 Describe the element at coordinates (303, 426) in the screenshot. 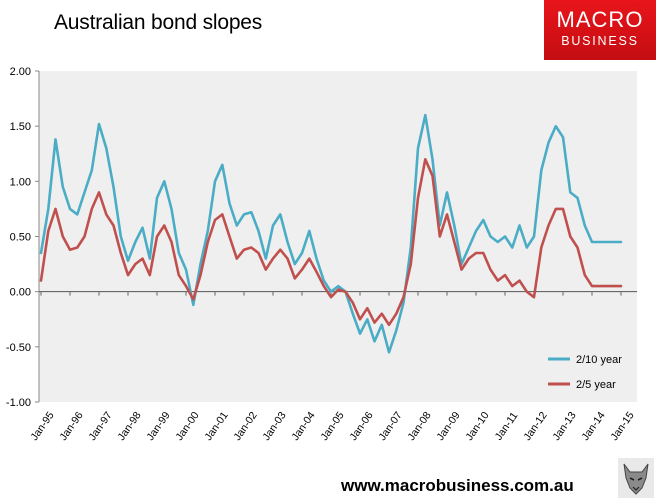

I see `x-tick-label: Jan-04` at that location.